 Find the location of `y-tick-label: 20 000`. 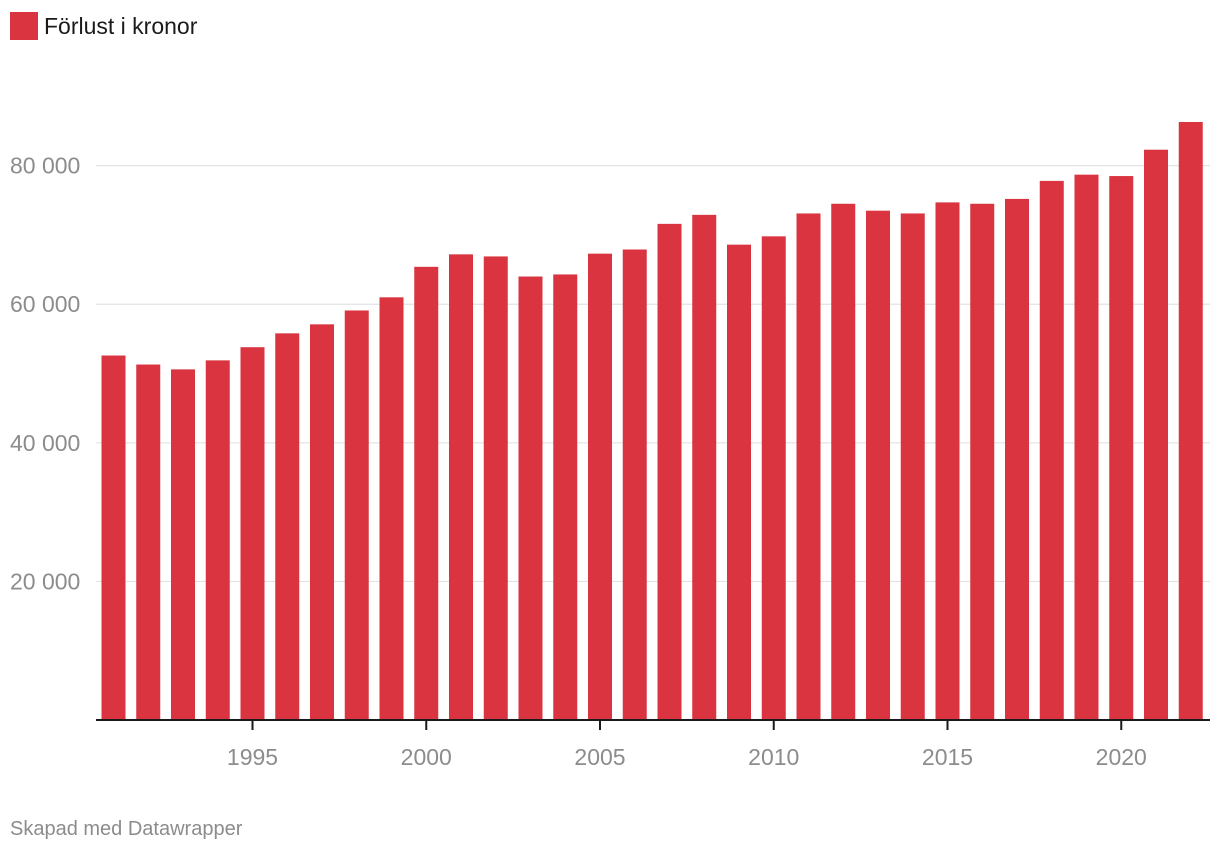

y-tick-label: 20 000 is located at coordinates (45, 581).